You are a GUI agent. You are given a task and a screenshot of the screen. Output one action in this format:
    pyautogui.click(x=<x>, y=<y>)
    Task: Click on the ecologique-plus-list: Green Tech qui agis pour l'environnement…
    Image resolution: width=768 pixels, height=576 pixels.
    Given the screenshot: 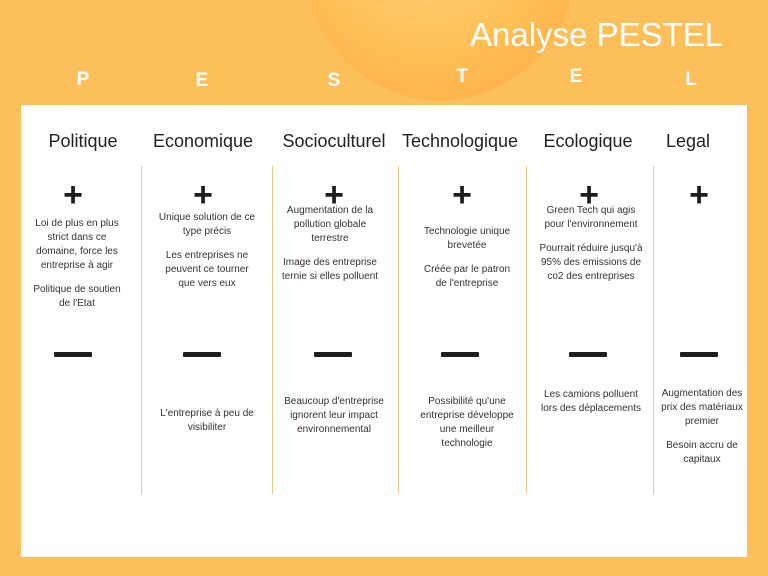 What is the action you would take?
    pyautogui.click(x=591, y=249)
    